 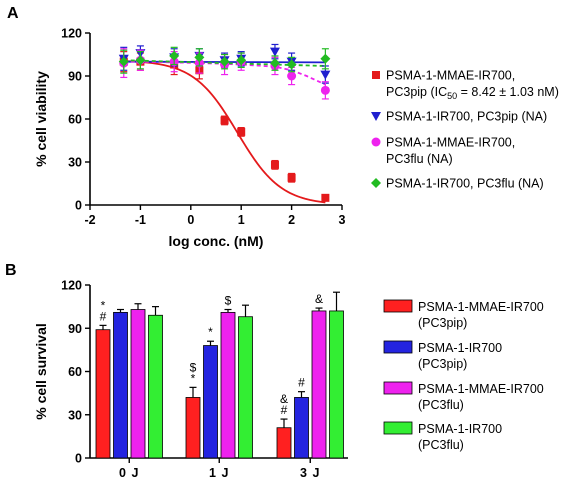 I want to click on panel-a-x-tick-label: 2, so click(x=291, y=220).